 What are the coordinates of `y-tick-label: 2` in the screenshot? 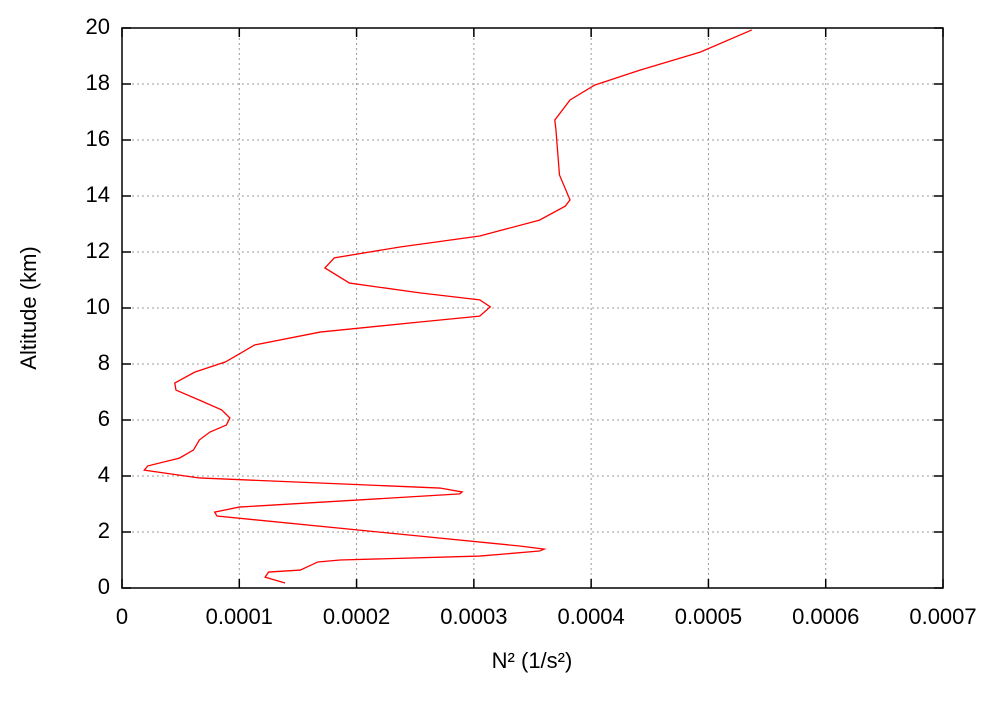 It's located at (104, 530).